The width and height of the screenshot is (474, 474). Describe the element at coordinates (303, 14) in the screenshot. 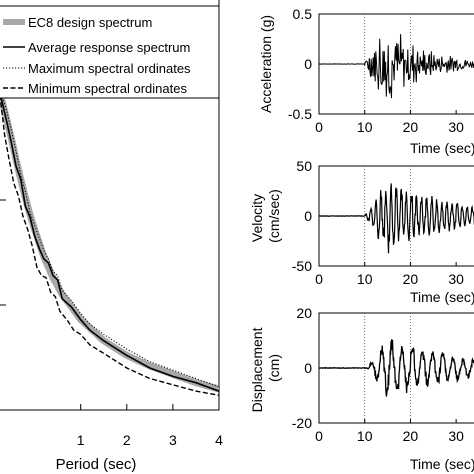

I see `acc-y-tick-label: 0.5` at that location.